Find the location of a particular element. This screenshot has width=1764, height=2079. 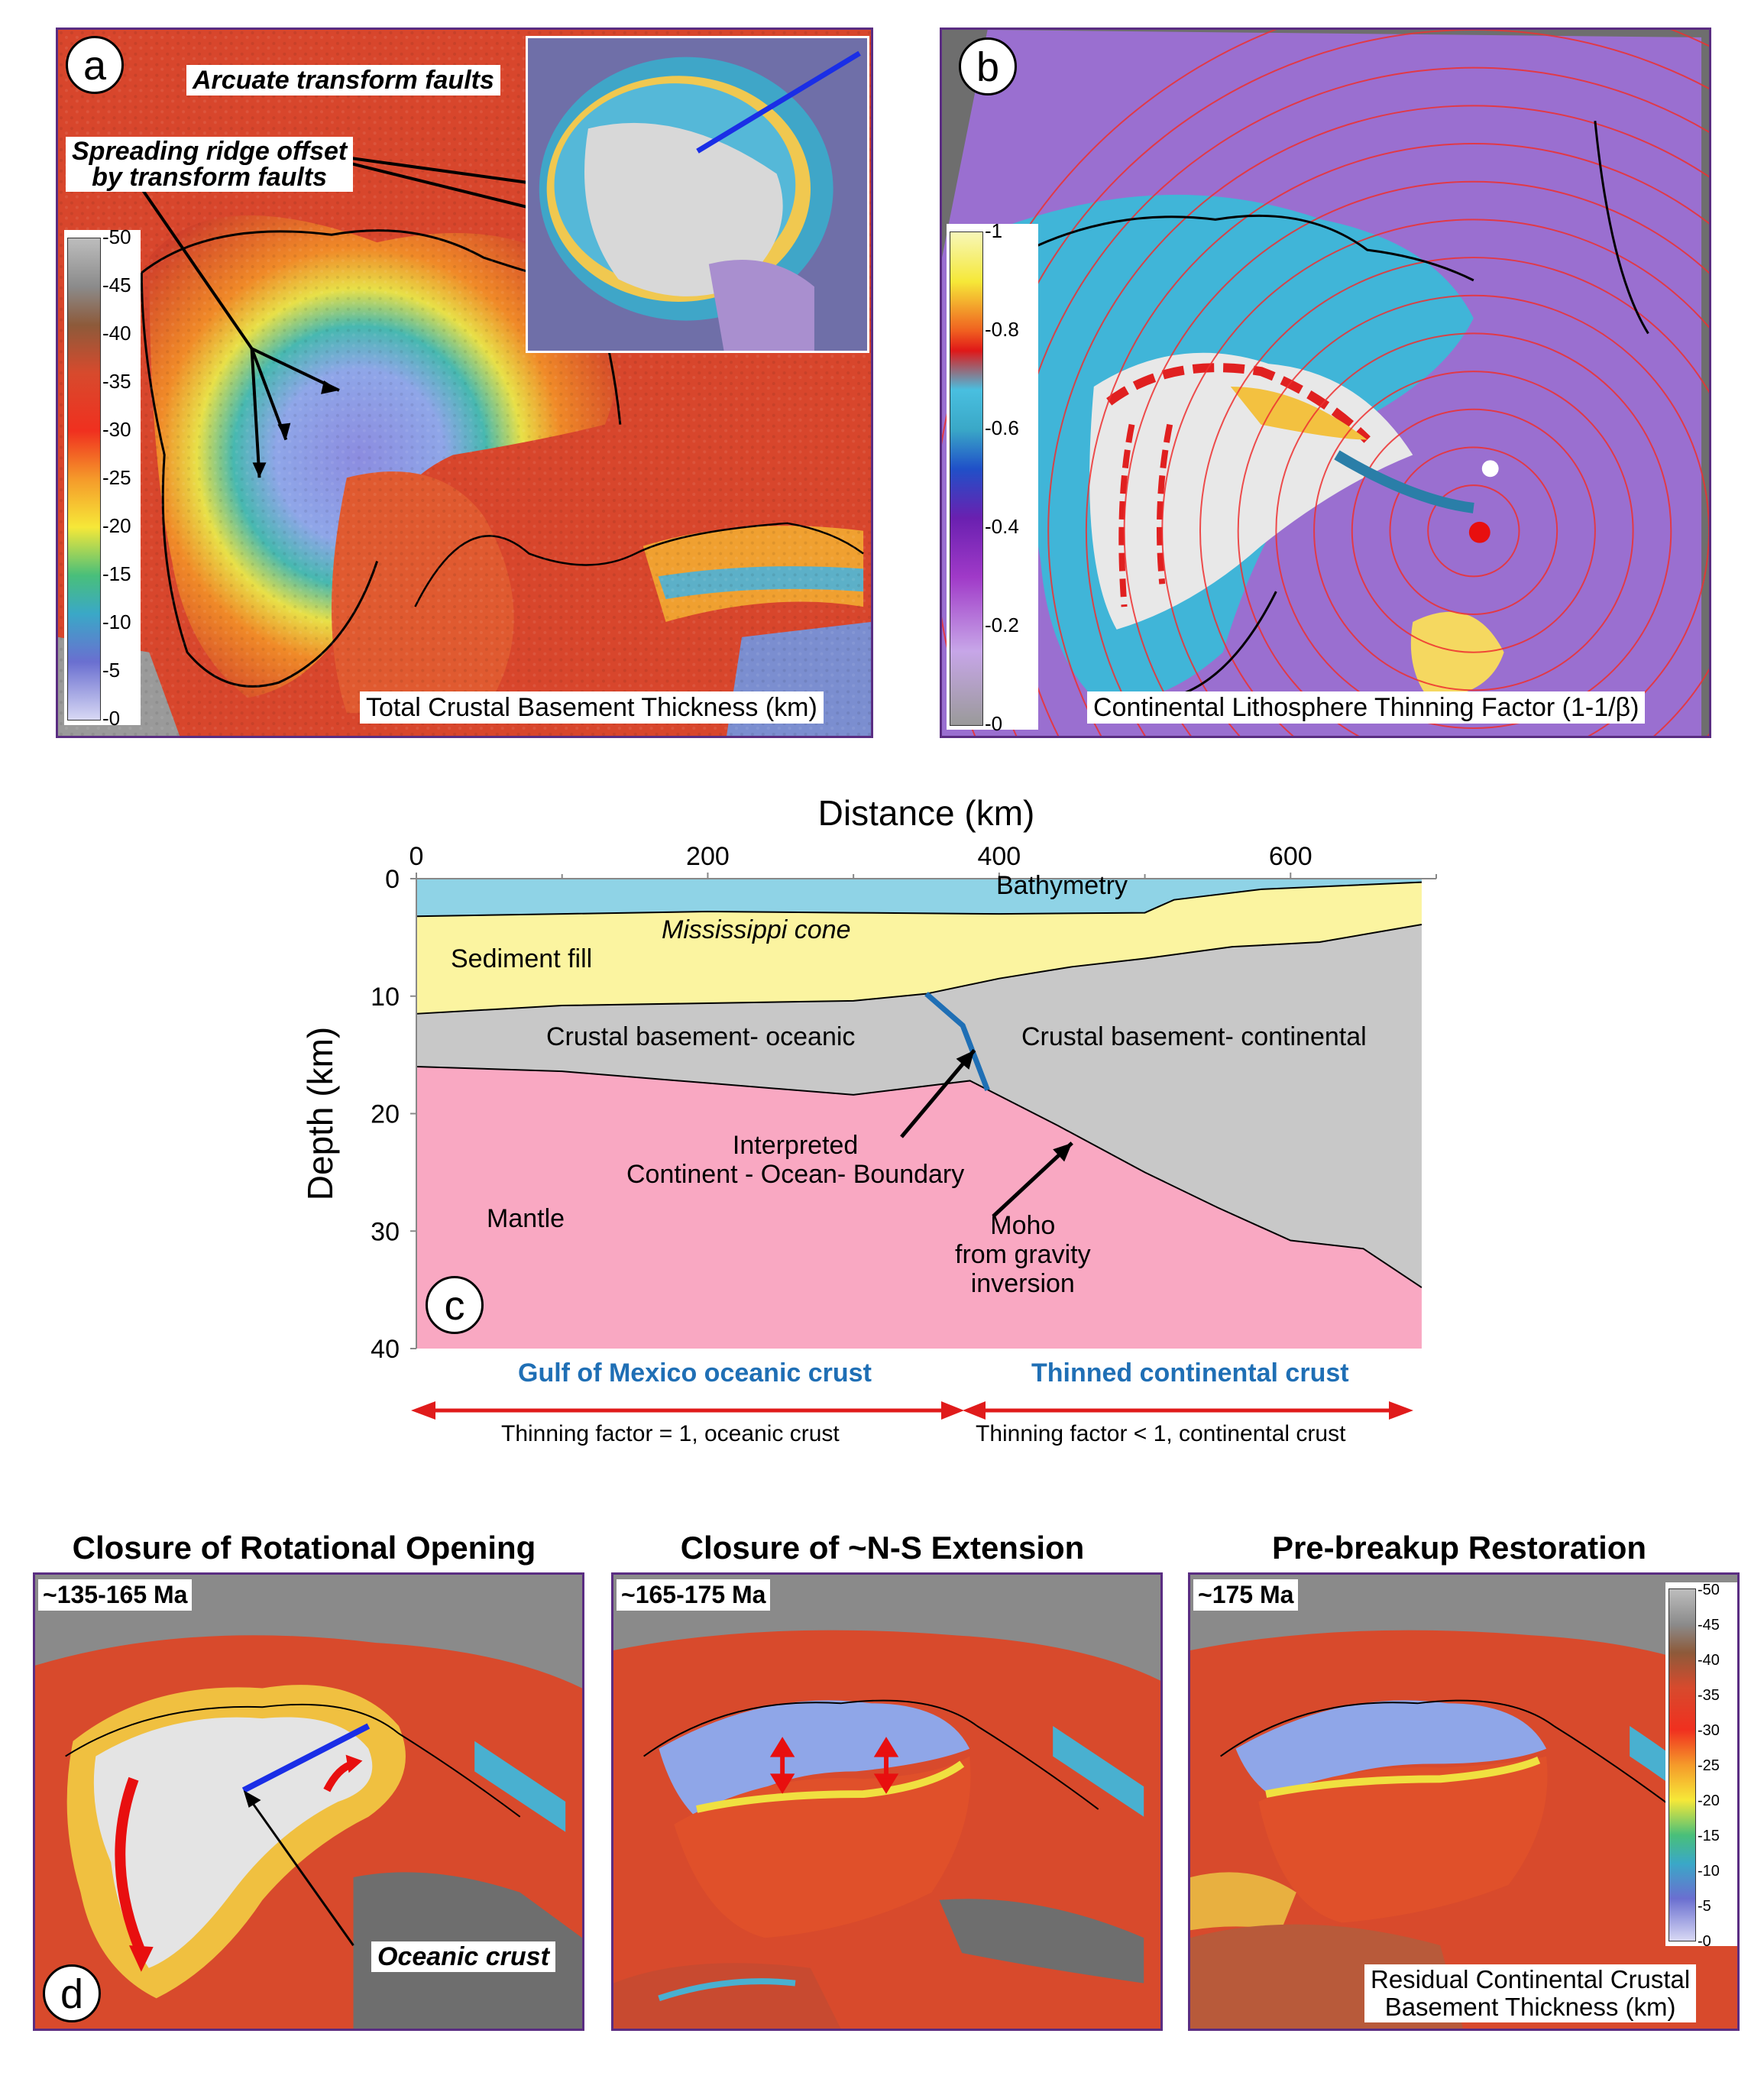

colorbar-b-tick-1: -0.8 is located at coordinates (1002, 329).